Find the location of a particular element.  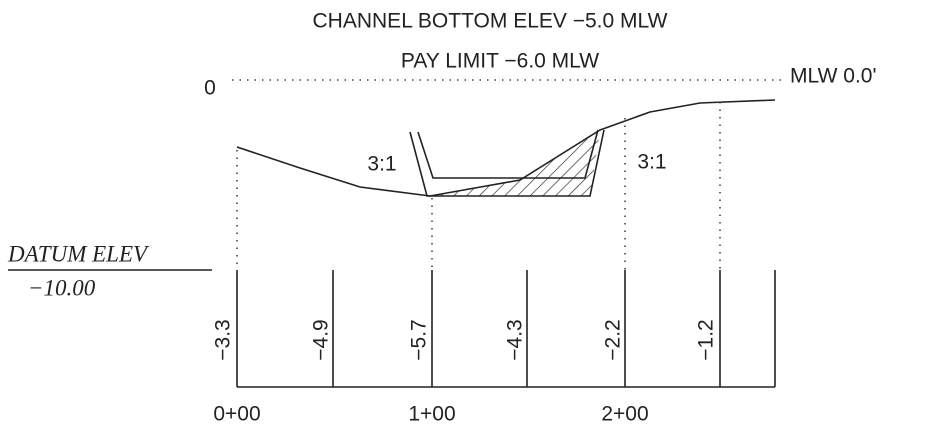

station-label: 2+00 is located at coordinates (624, 414).